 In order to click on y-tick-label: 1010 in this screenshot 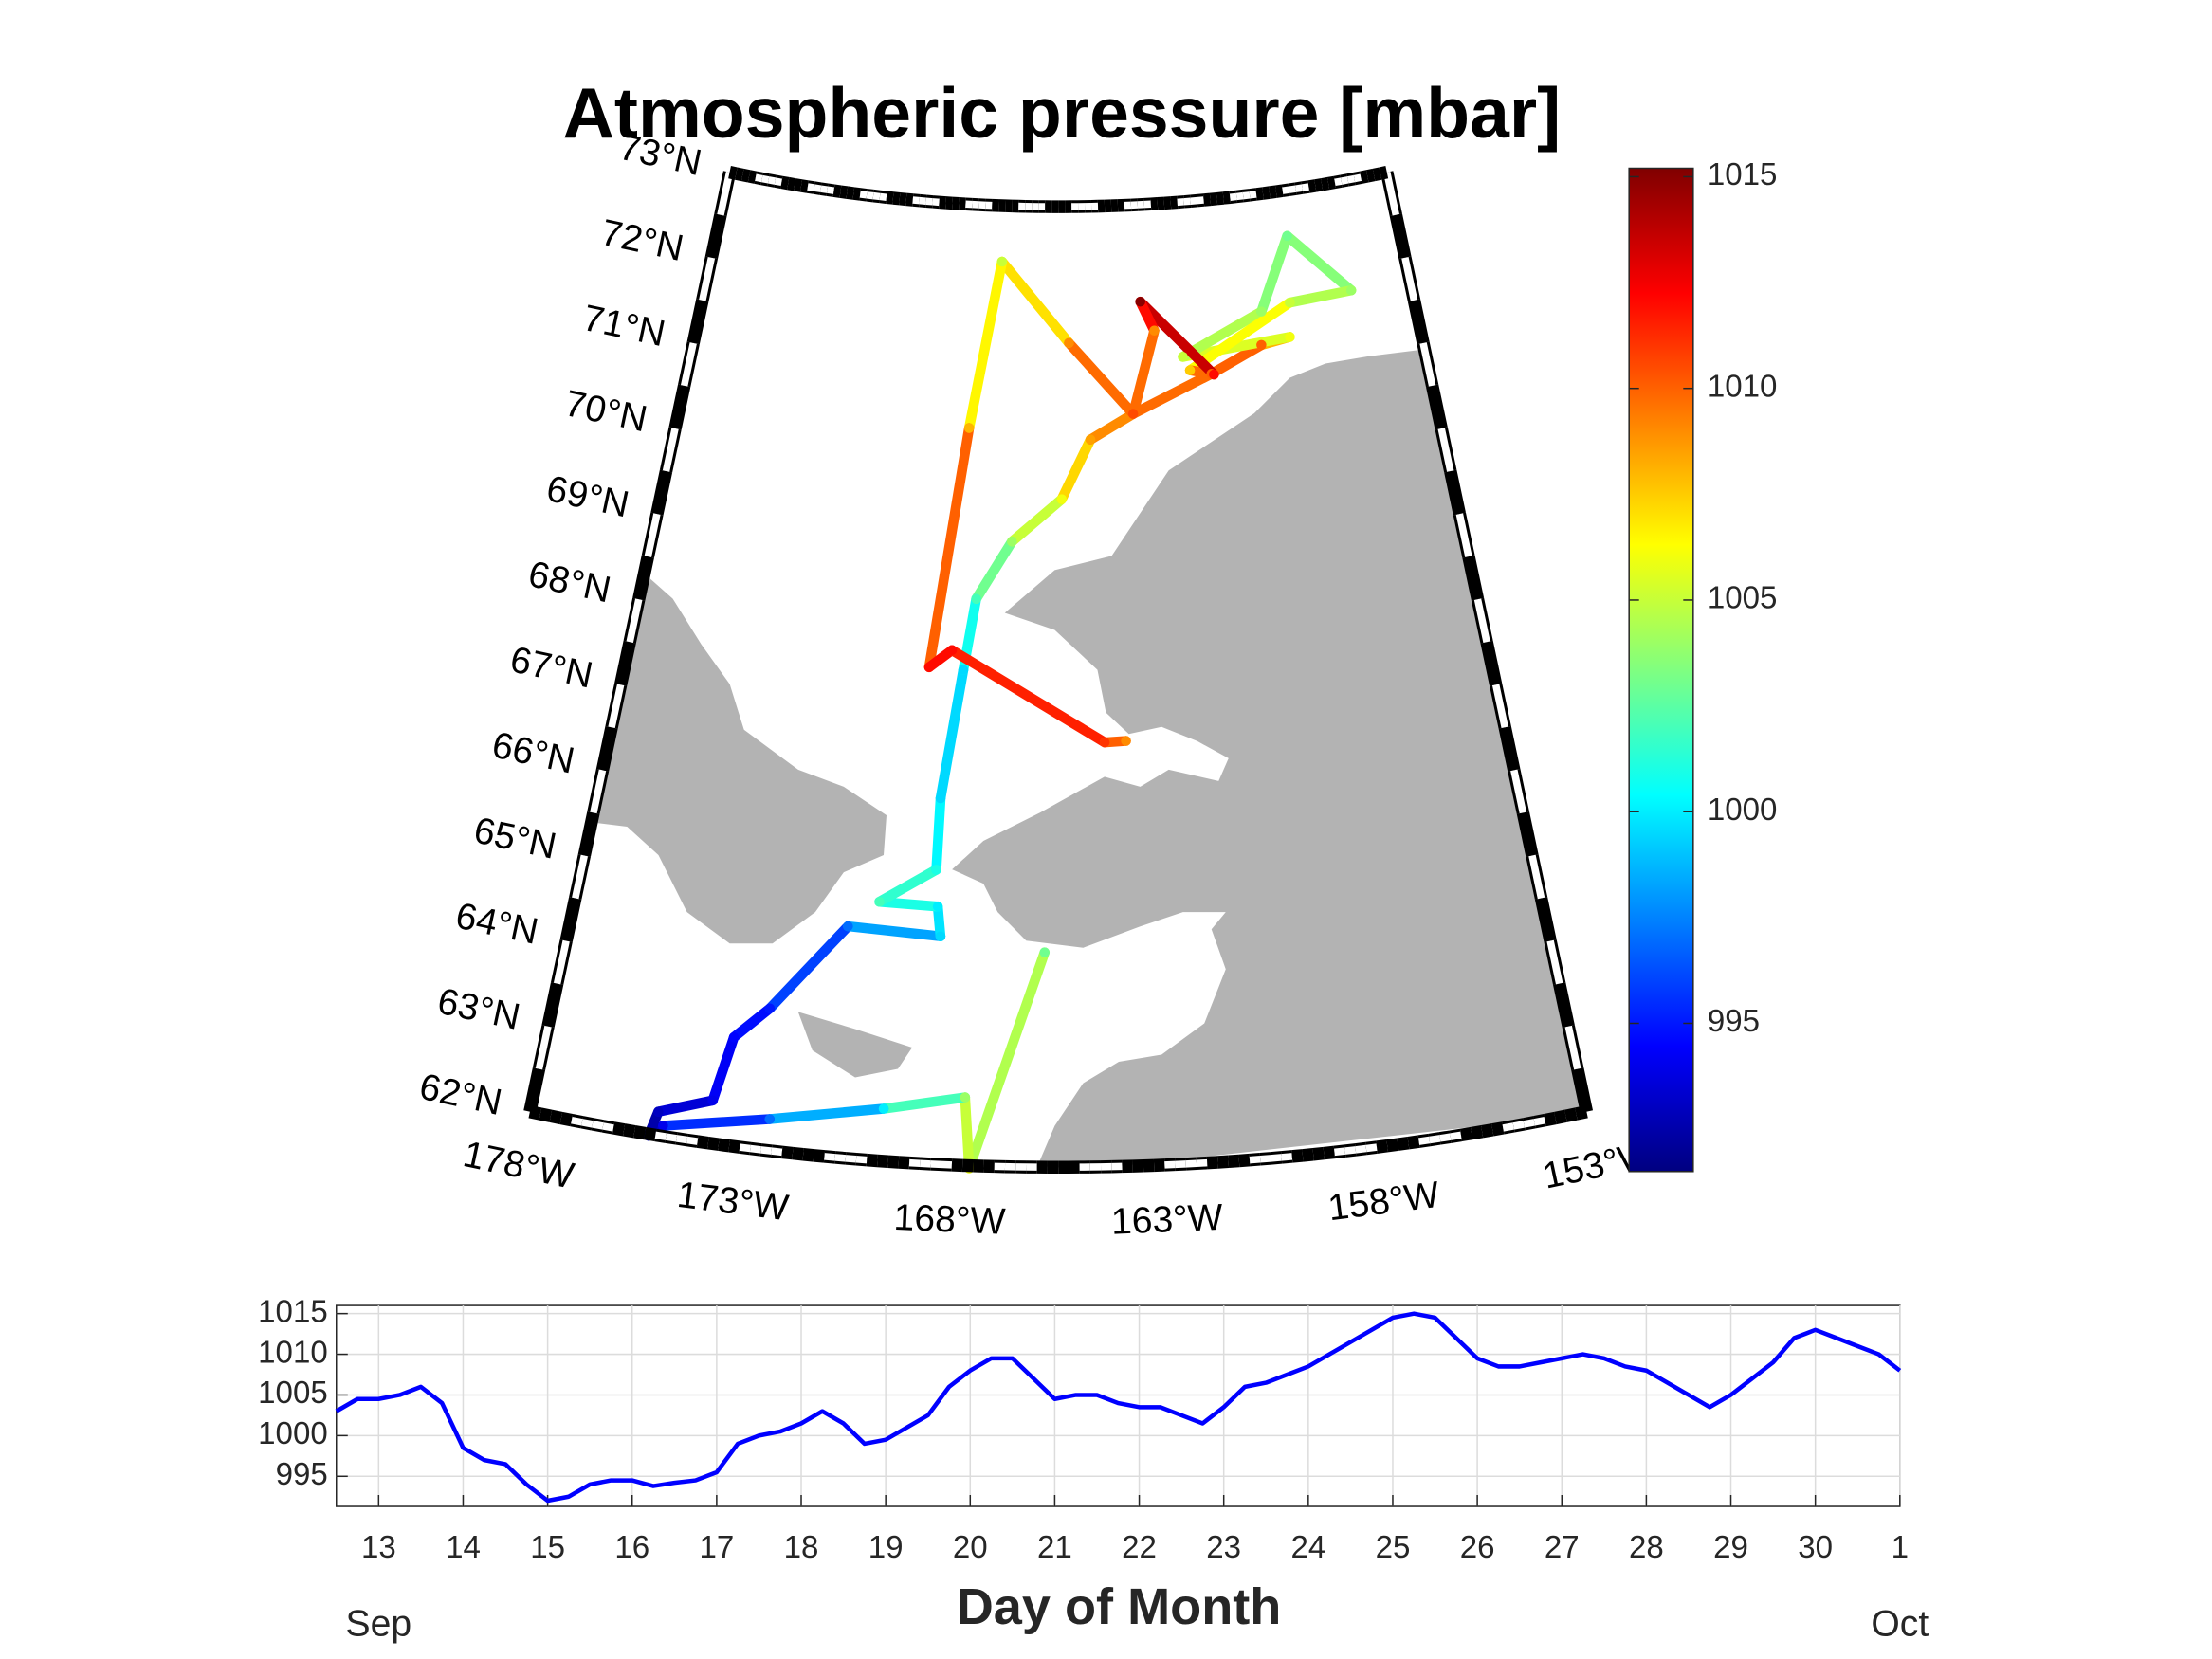, I will do `click(293, 1352)`.